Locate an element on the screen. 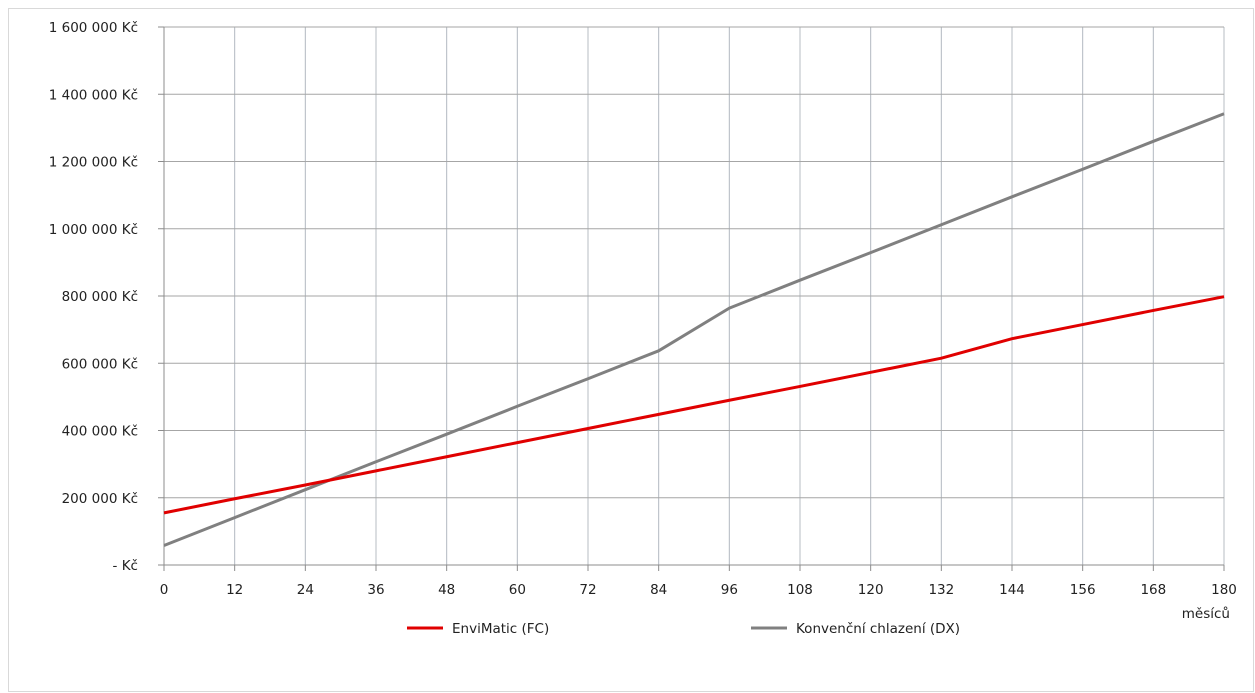  y-tick-label: 200 000 Kč is located at coordinates (100, 499).